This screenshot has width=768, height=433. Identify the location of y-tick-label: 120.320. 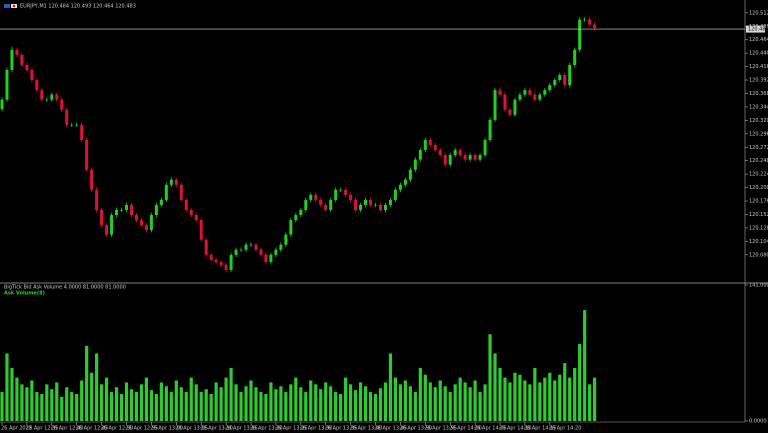
(758, 121).